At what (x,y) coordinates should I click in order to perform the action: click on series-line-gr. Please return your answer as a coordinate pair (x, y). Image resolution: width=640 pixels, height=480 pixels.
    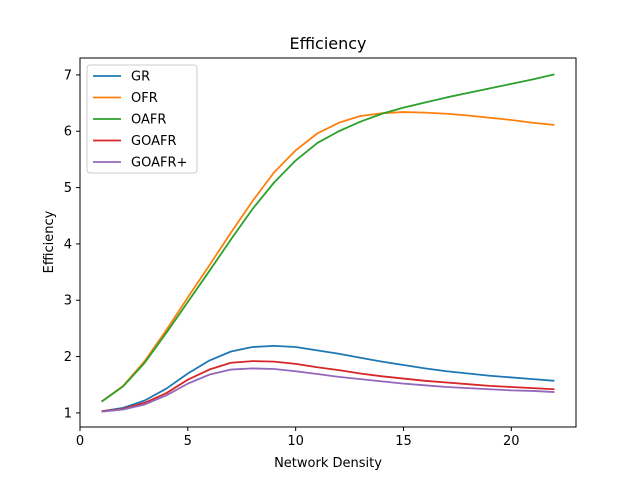
    Looking at the image, I should click on (328, 378).